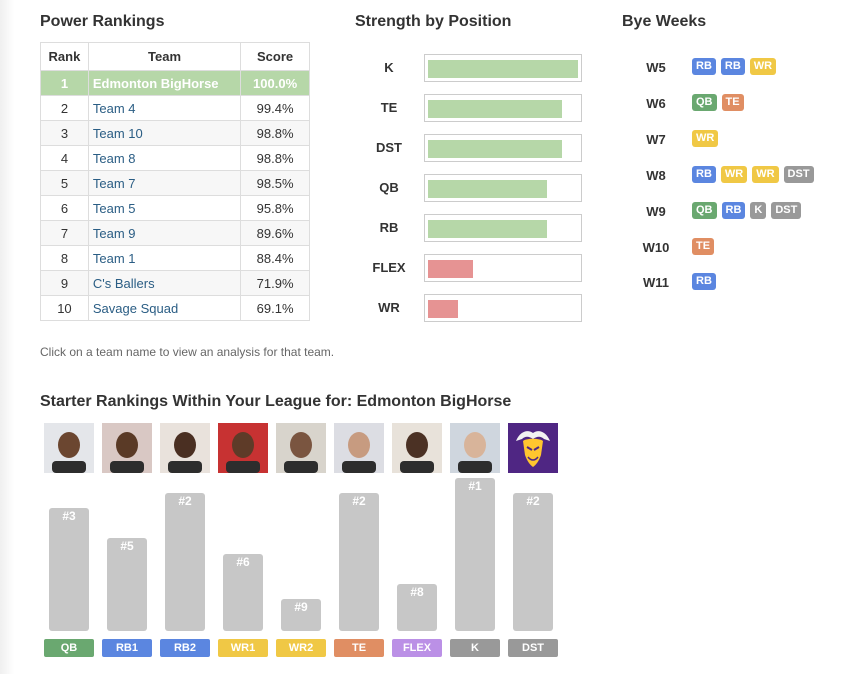 This screenshot has width=861, height=674. What do you see at coordinates (359, 648) in the screenshot?
I see `starter-slot-badge: TE` at bounding box center [359, 648].